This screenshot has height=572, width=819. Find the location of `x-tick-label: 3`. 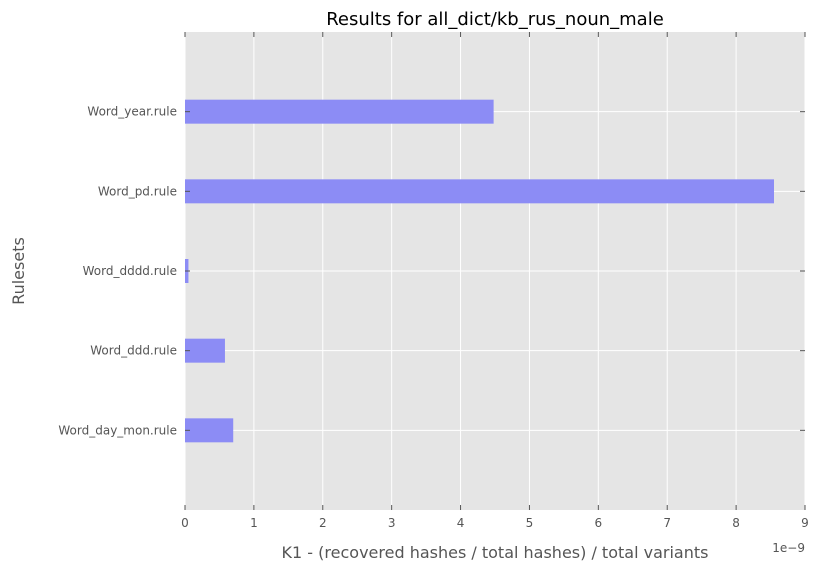

x-tick-label: 3 is located at coordinates (392, 523).